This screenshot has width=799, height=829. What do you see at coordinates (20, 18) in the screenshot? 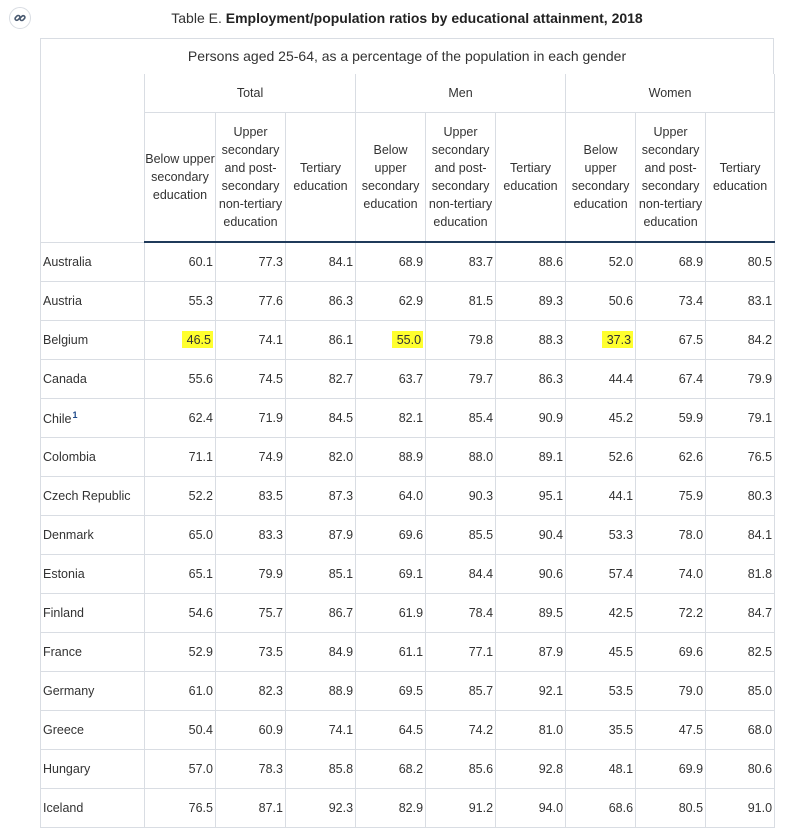
I see `permalink-button` at bounding box center [20, 18].